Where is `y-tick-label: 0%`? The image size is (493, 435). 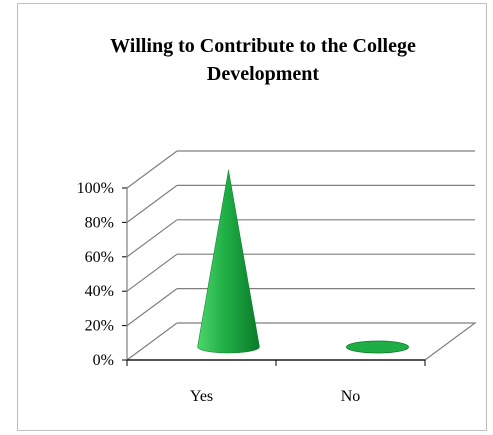 y-tick-label: 0% is located at coordinates (103, 360).